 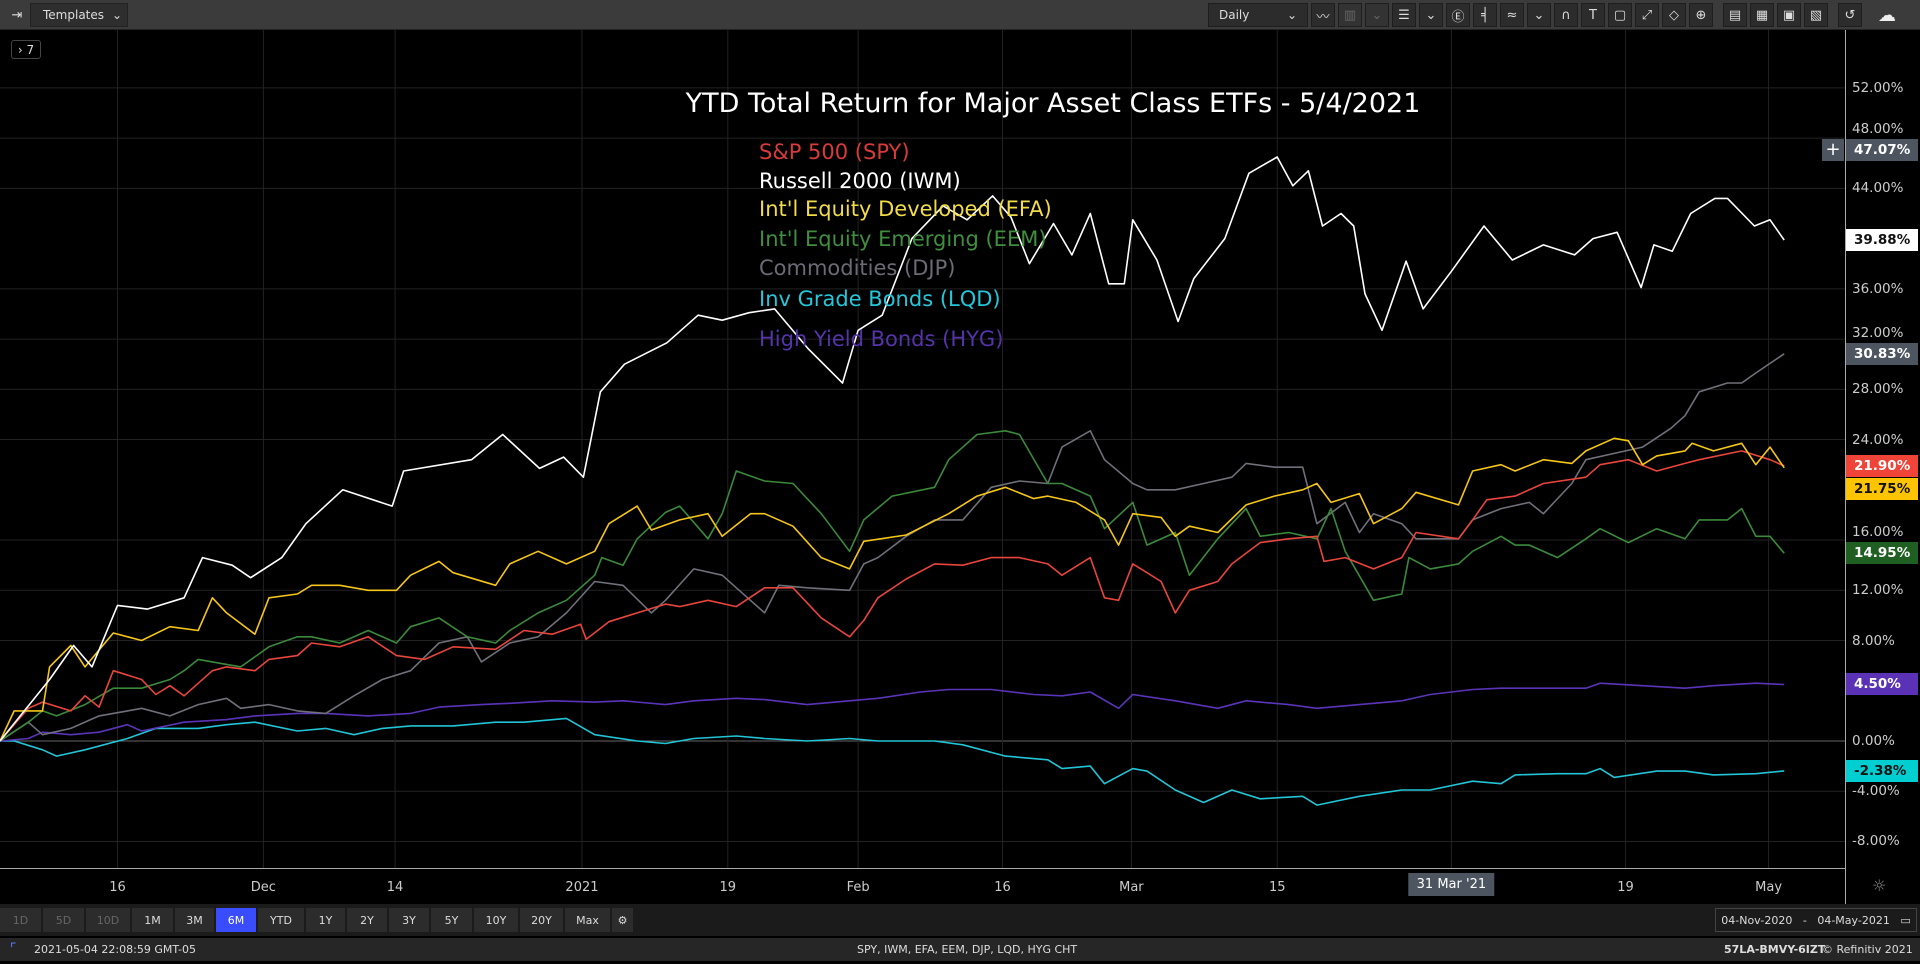 What do you see at coordinates (922, 886) in the screenshot?
I see `x-axis: 16 Dec 14 2021 19 Feb 16 Mar 15 31 Mar '21 19 May` at bounding box center [922, 886].